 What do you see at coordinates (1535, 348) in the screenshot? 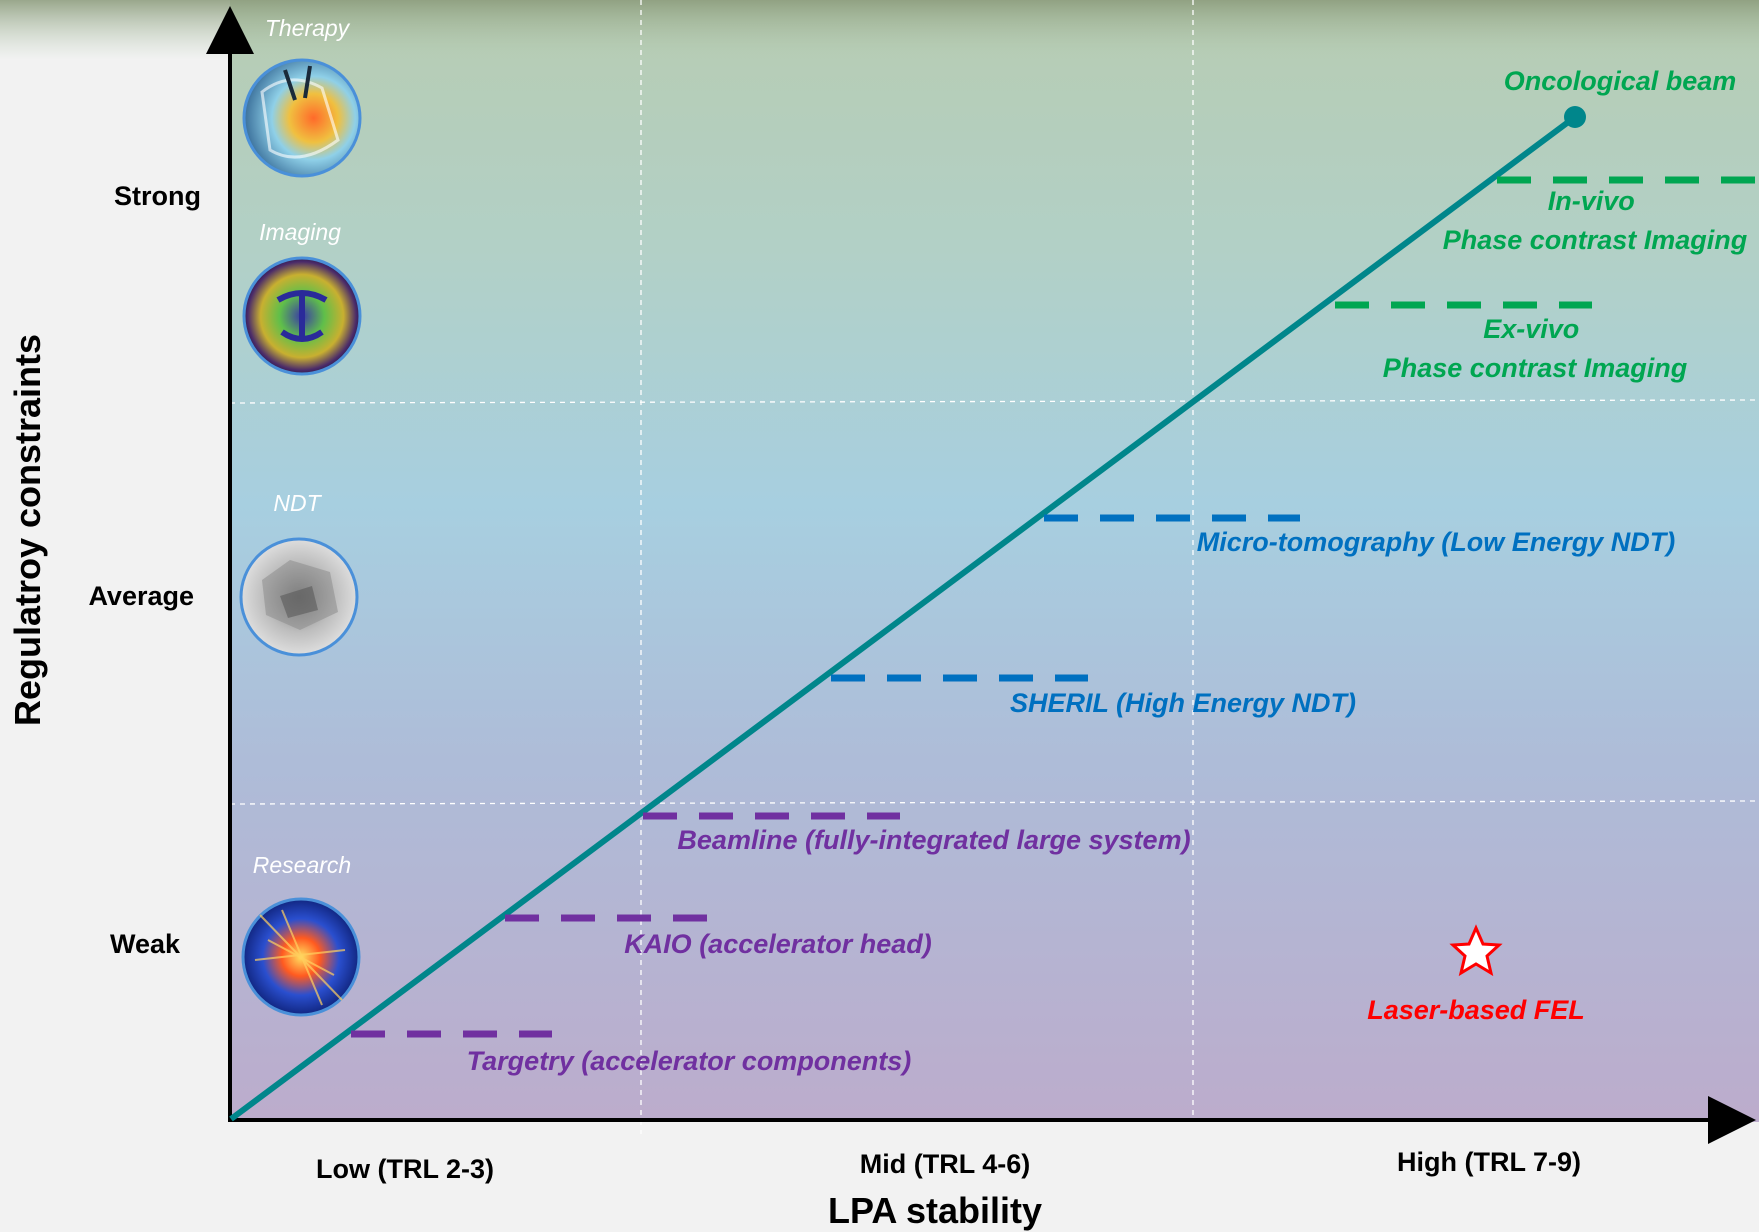
I see `app-label-ex-vivo: Ex-vivo Phase contrast Imaging` at bounding box center [1535, 348].